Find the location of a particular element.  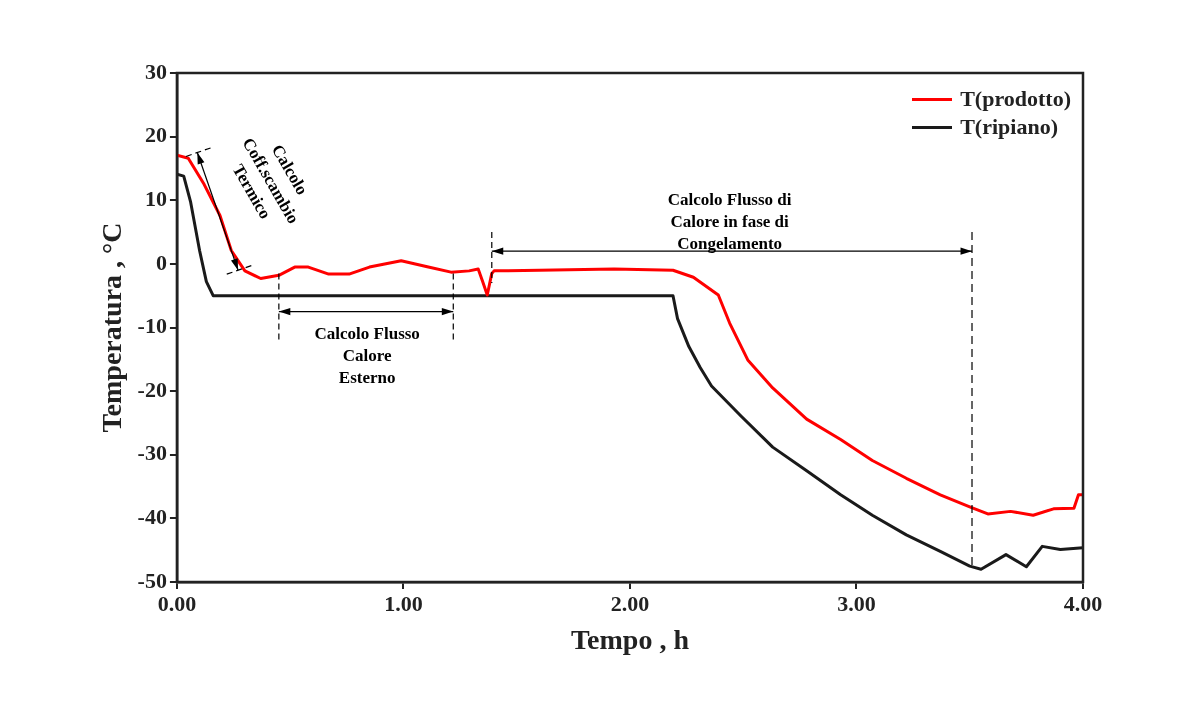

x-tick-label: 0.00 is located at coordinates (177, 603).